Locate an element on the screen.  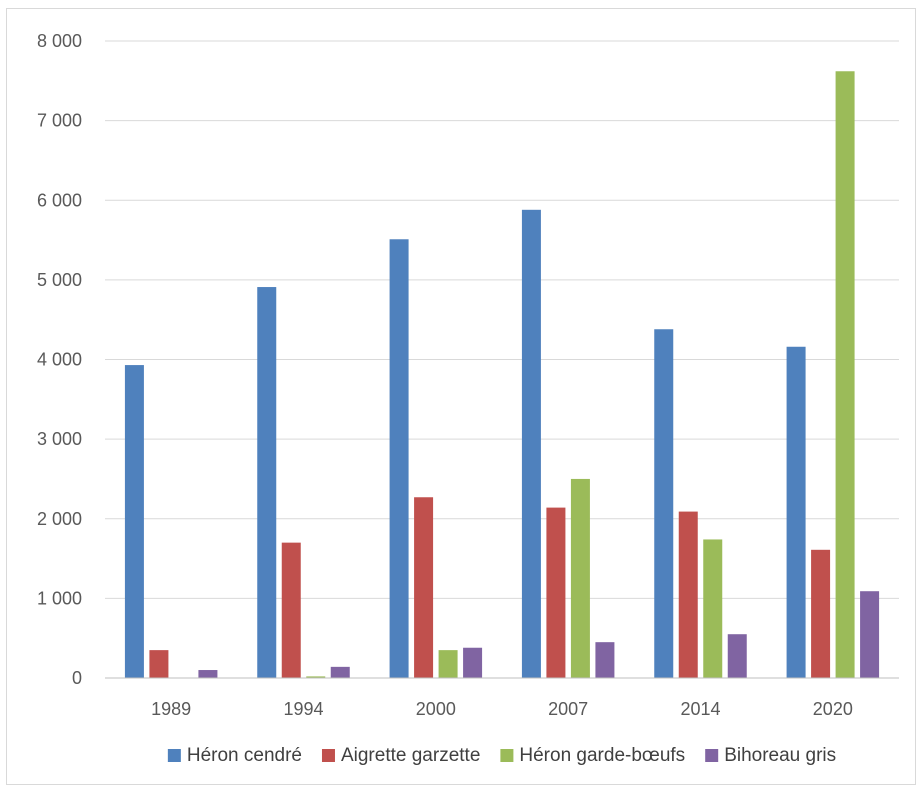
legend-label: Héron cendré is located at coordinates (244, 755).